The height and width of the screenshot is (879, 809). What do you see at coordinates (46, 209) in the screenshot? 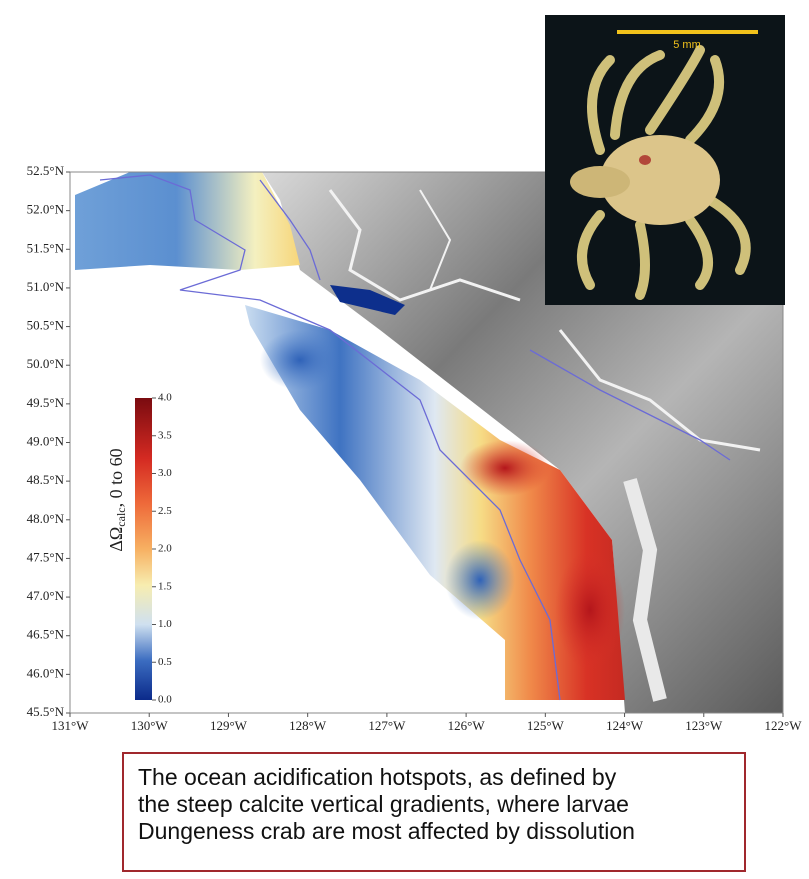
I see `lat-tick-label: 52.0°N` at bounding box center [46, 209].